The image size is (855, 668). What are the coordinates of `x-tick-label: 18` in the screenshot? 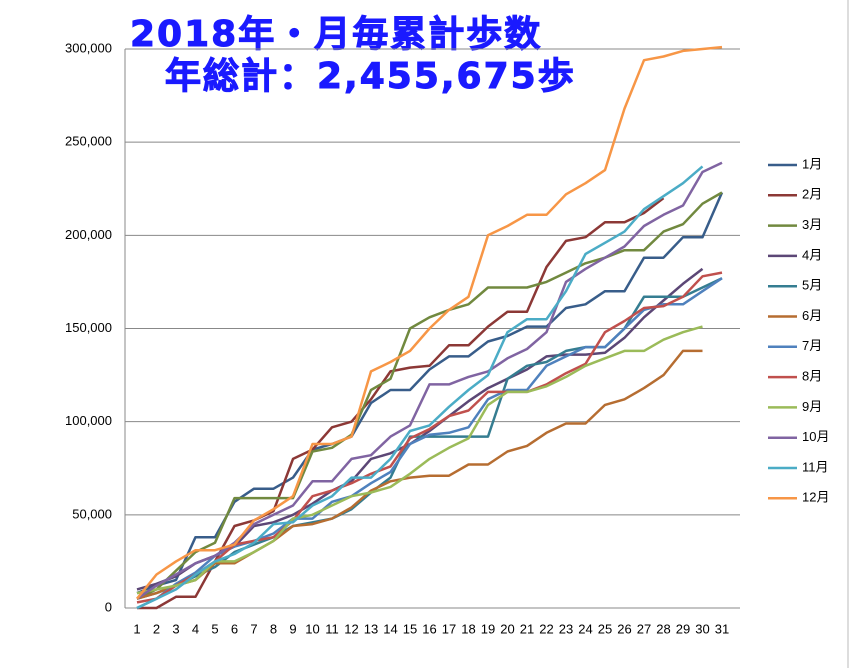 It's located at (468, 628).